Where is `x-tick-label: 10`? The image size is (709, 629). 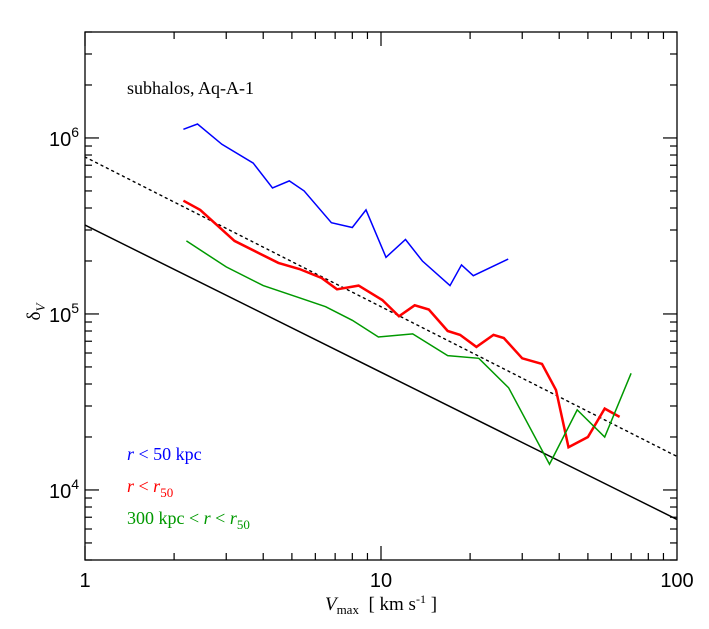
x-tick-label: 10 is located at coordinates (381, 581).